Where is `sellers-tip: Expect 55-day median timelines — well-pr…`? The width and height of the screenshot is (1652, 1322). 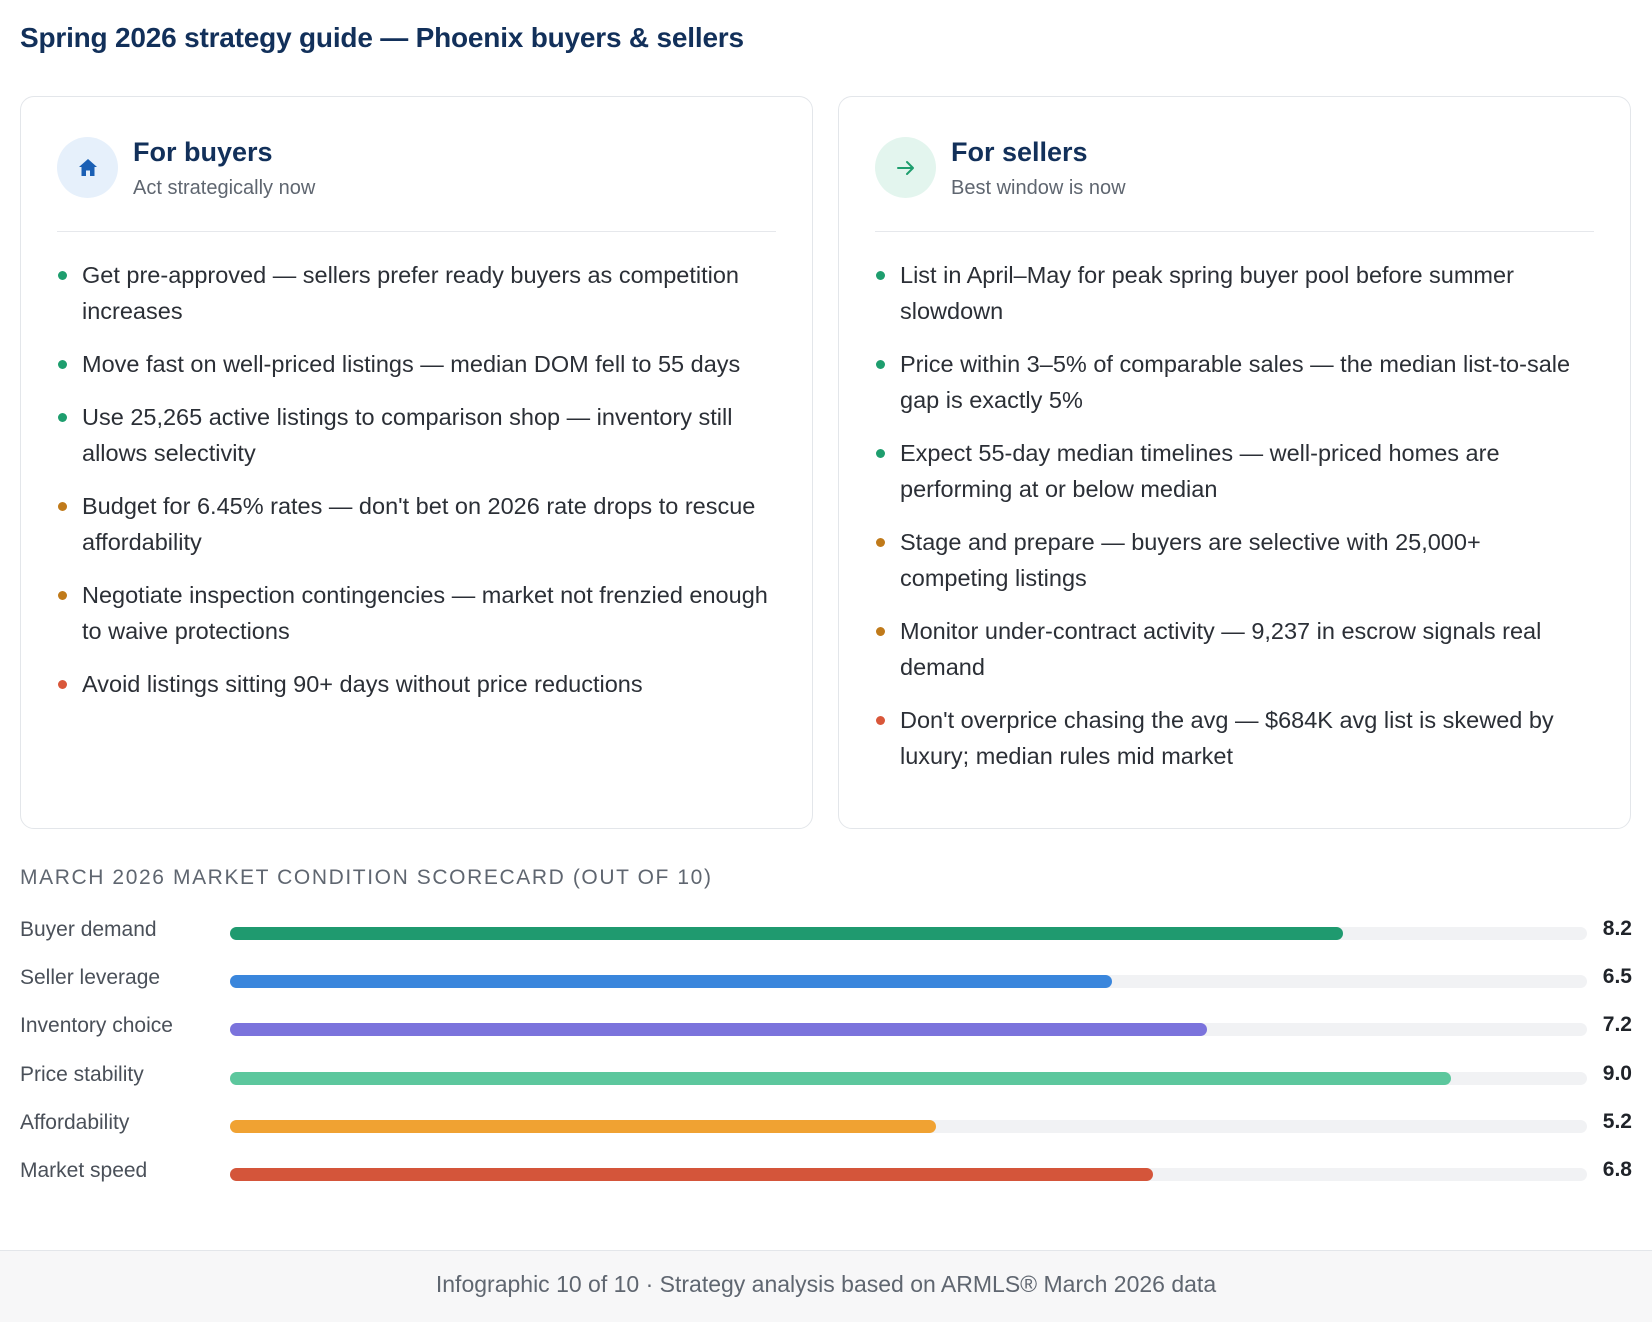
sellers-tip: Expect 55-day median timelines — well-pr… is located at coordinates (1234, 471).